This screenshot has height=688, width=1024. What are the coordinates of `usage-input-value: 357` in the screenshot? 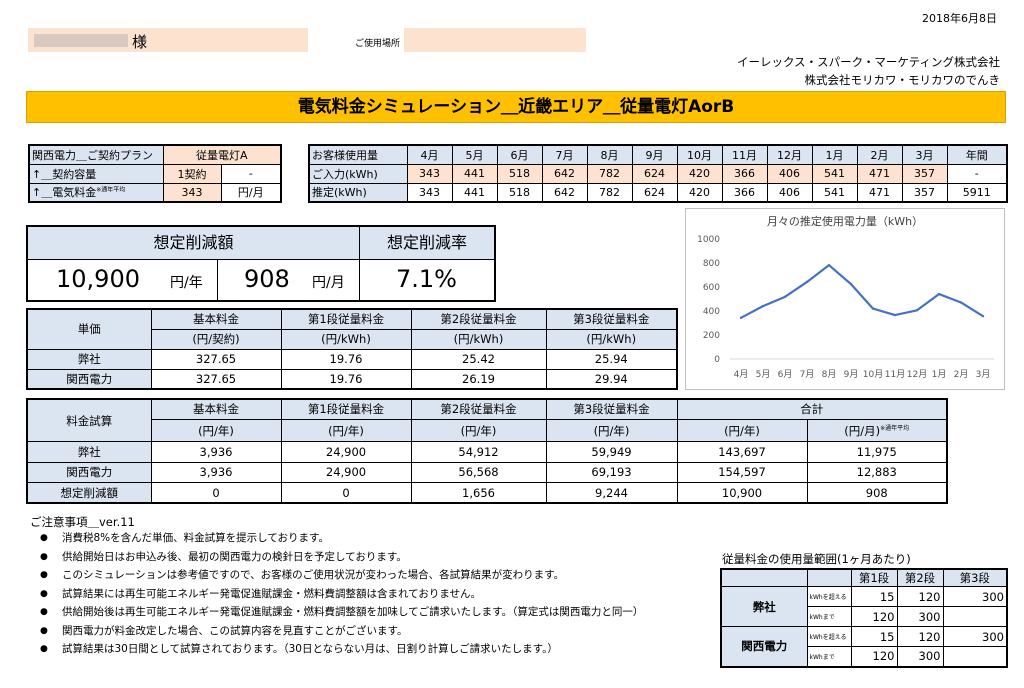 It's located at (924, 173).